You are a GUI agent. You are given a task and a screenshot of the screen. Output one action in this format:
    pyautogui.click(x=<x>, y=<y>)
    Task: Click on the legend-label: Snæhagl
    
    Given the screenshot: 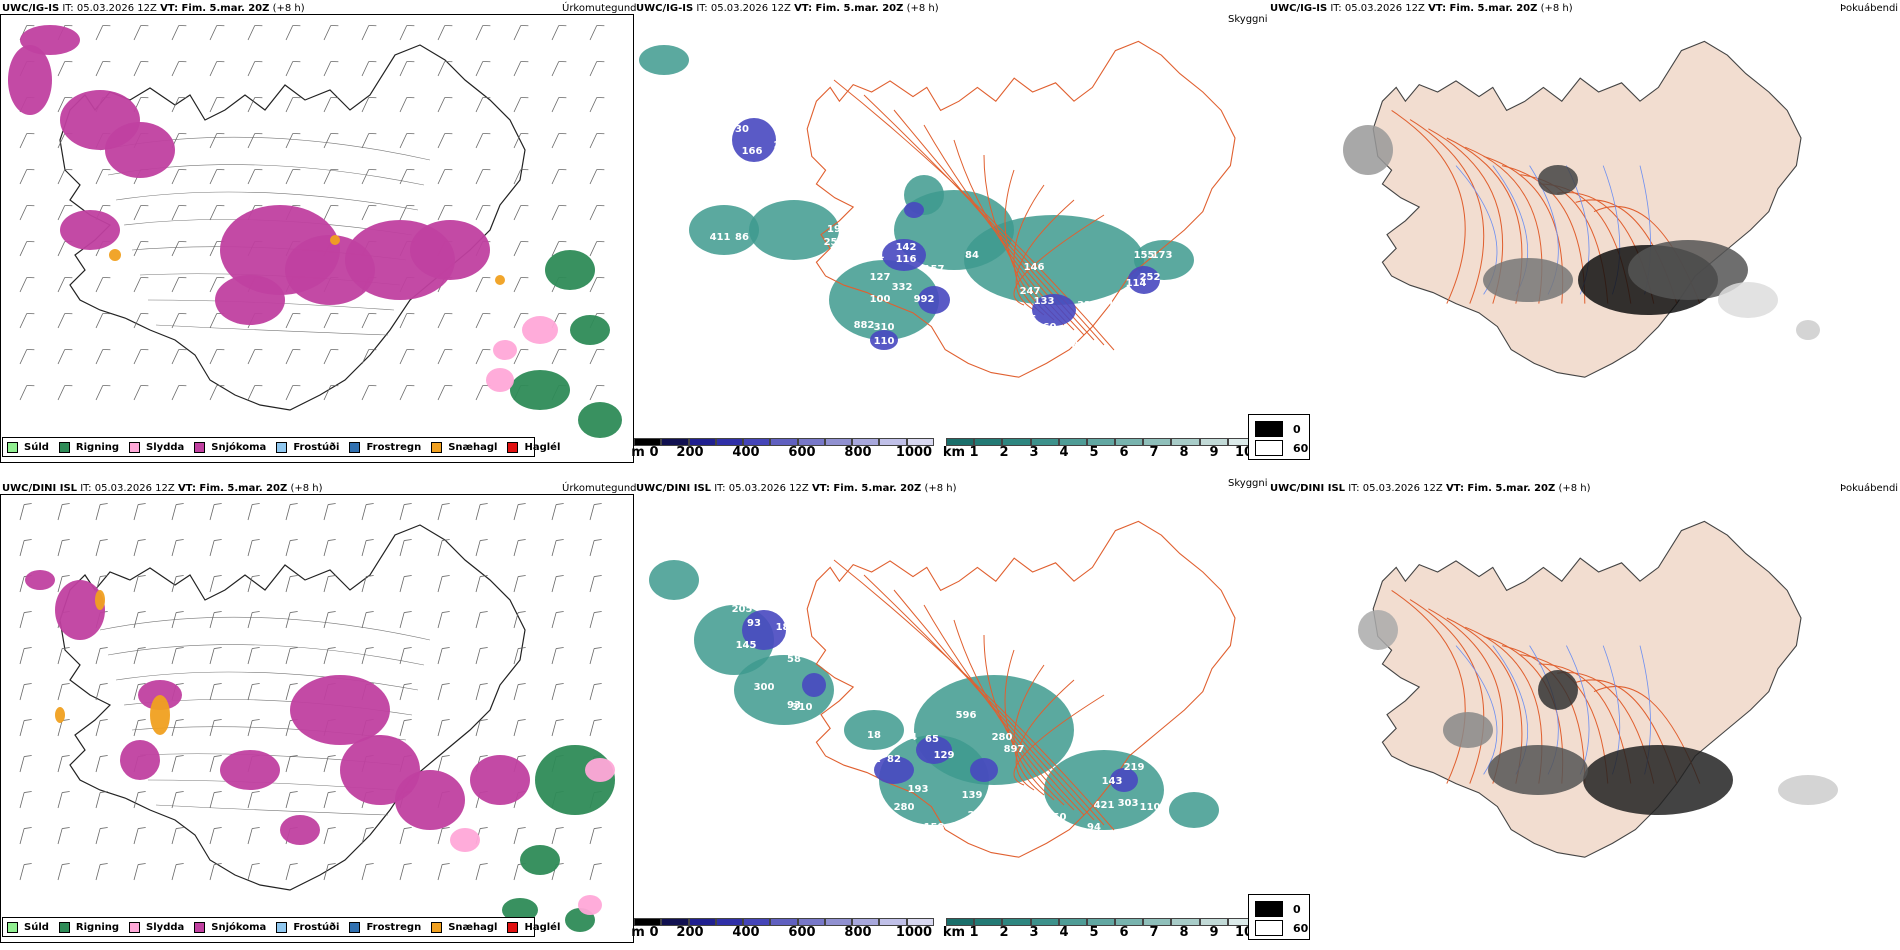 What is the action you would take?
    pyautogui.click(x=473, y=447)
    